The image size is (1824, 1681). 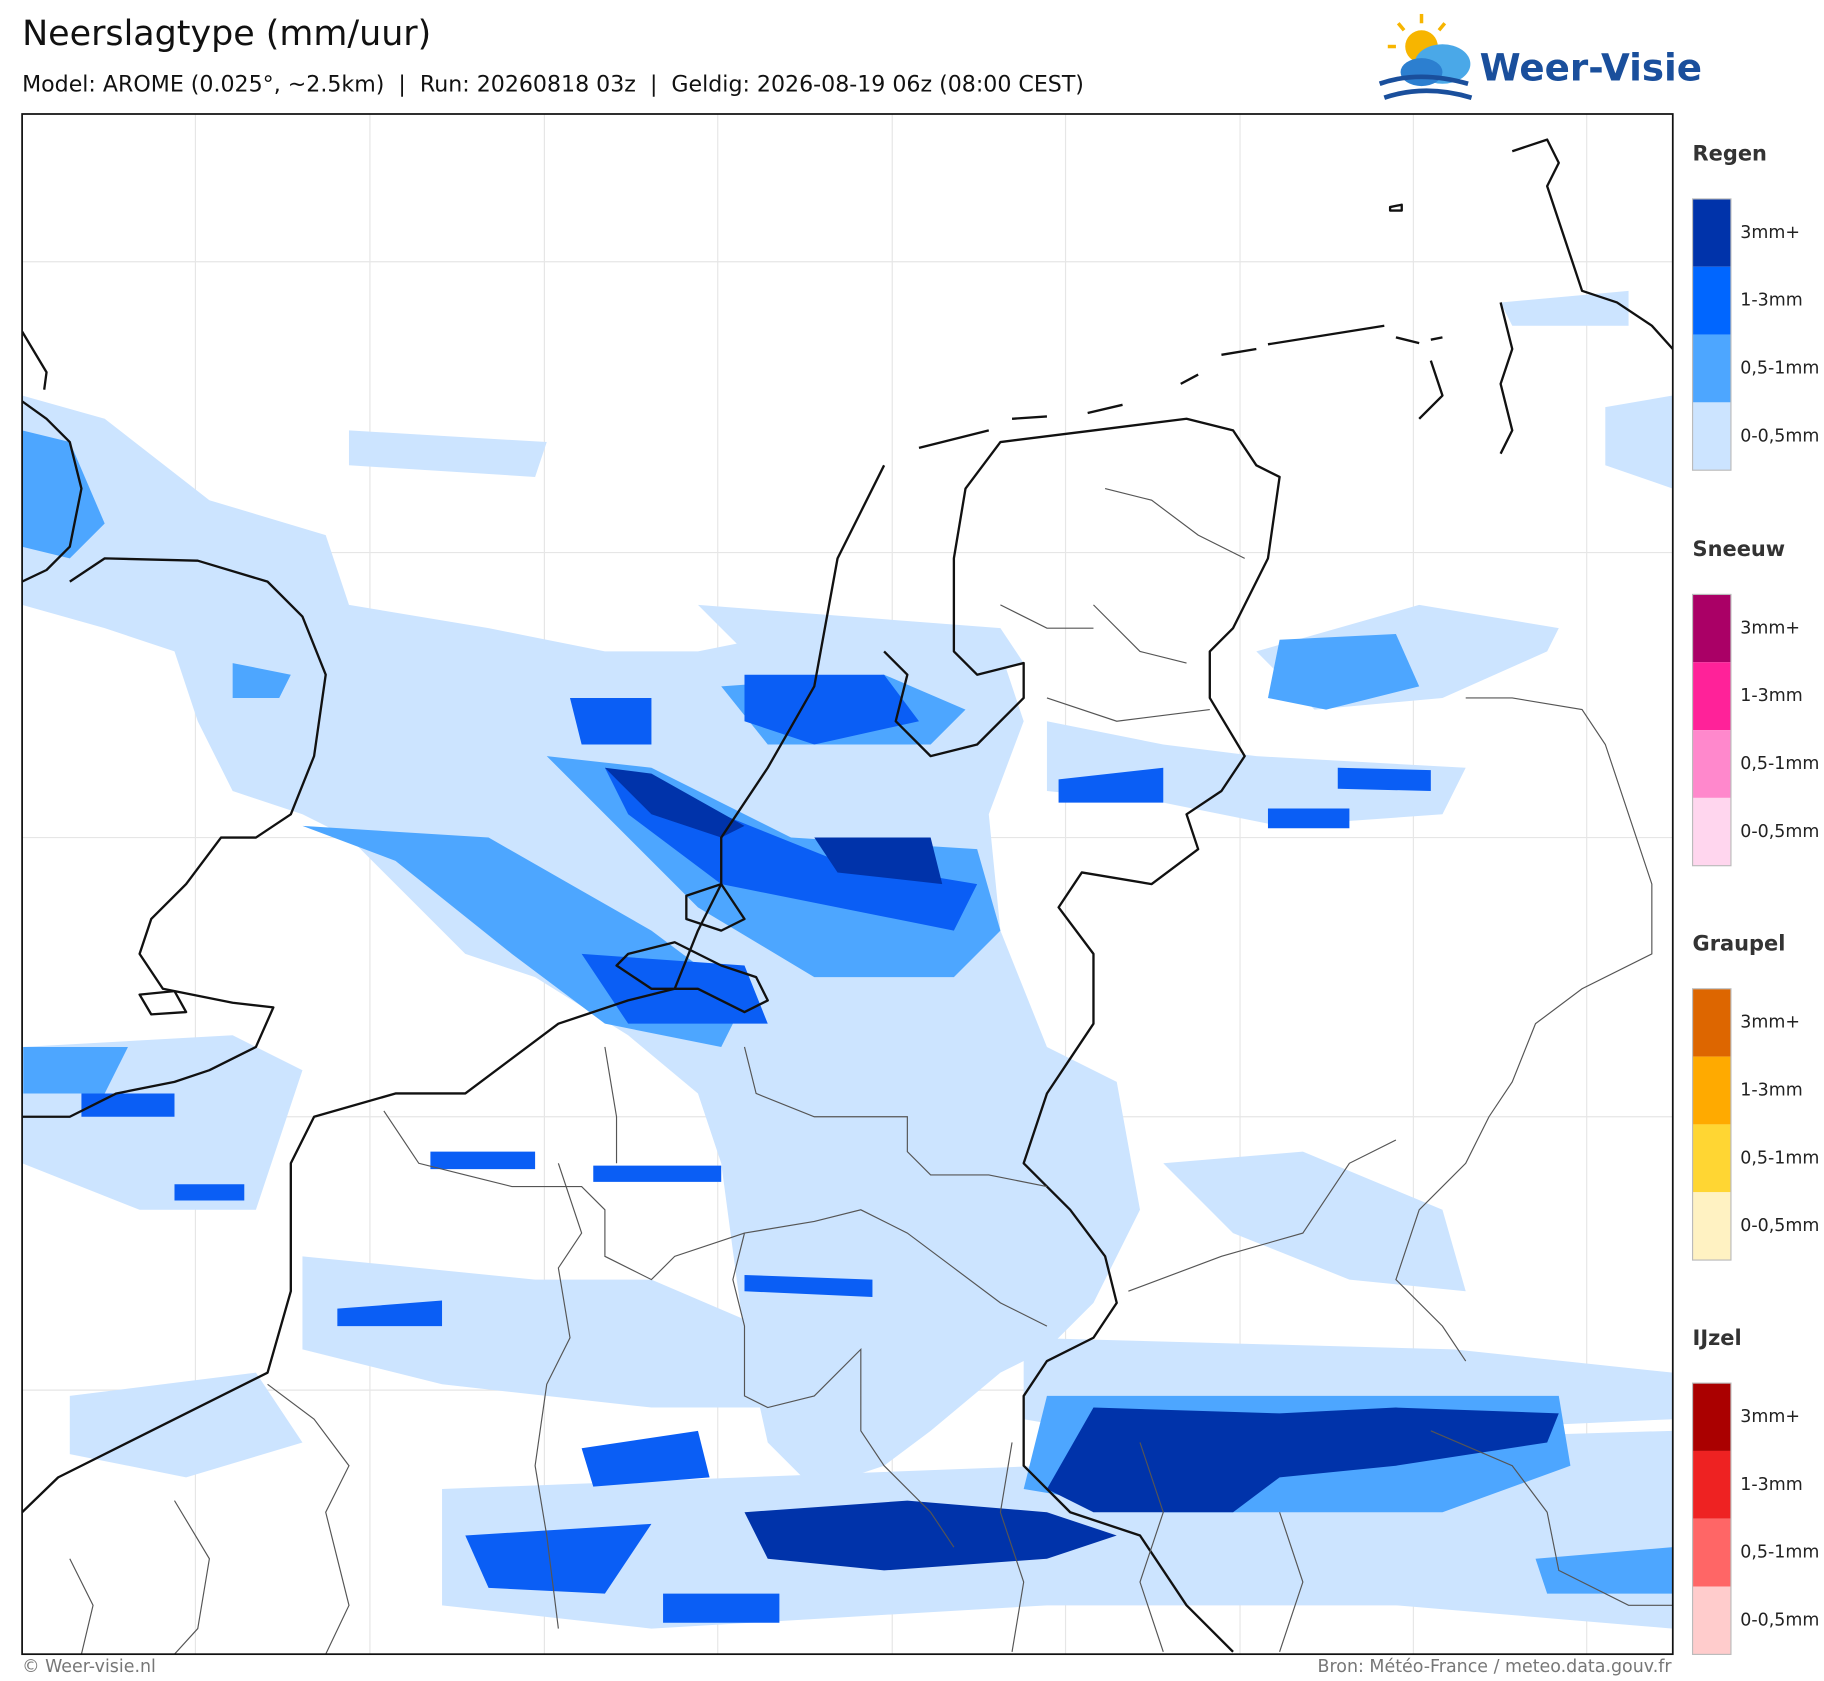 I want to click on title: Neerslagtype (mm/uur), so click(x=226, y=34).